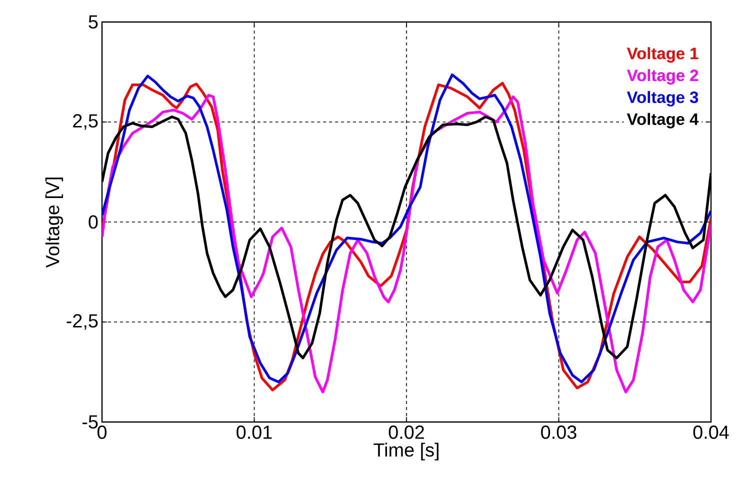 The height and width of the screenshot is (486, 740). I want to click on text: Voltage 1, so click(662, 55).